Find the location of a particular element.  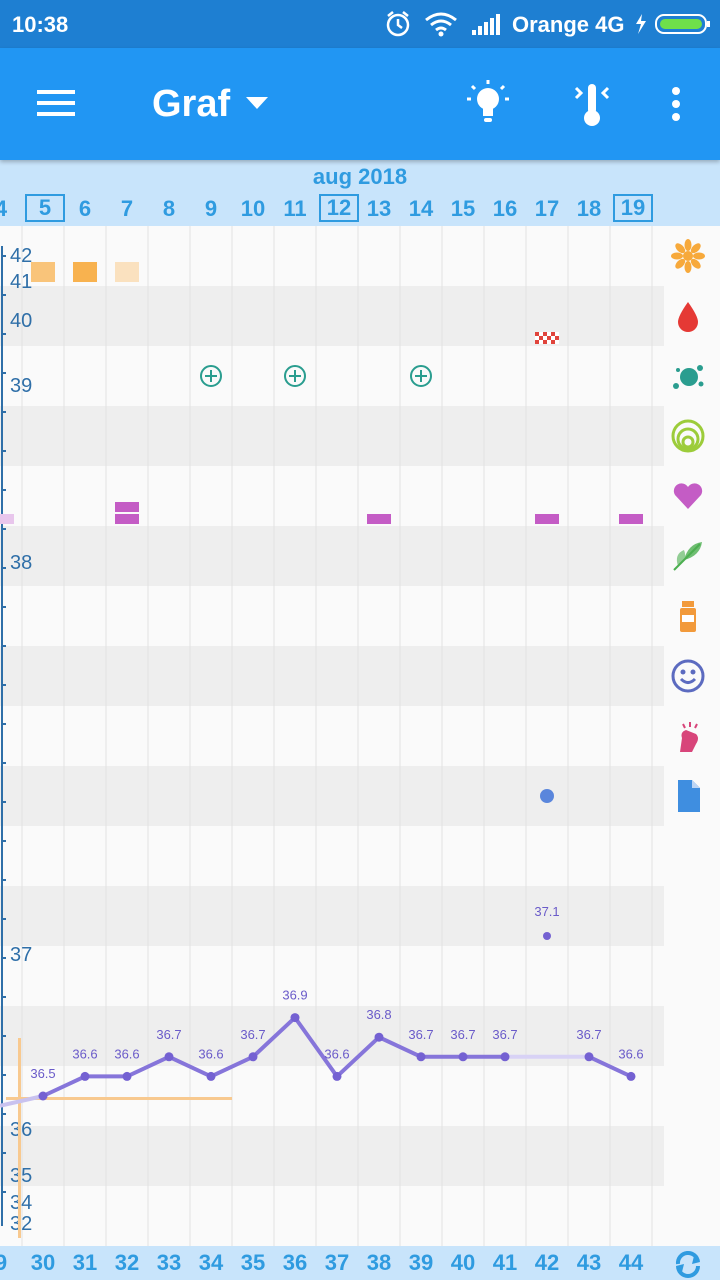

leaf-icon is located at coordinates (688, 556).